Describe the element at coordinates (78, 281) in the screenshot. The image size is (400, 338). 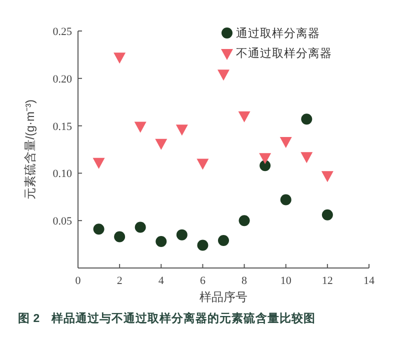
I see `x-tick-label: 0` at that location.